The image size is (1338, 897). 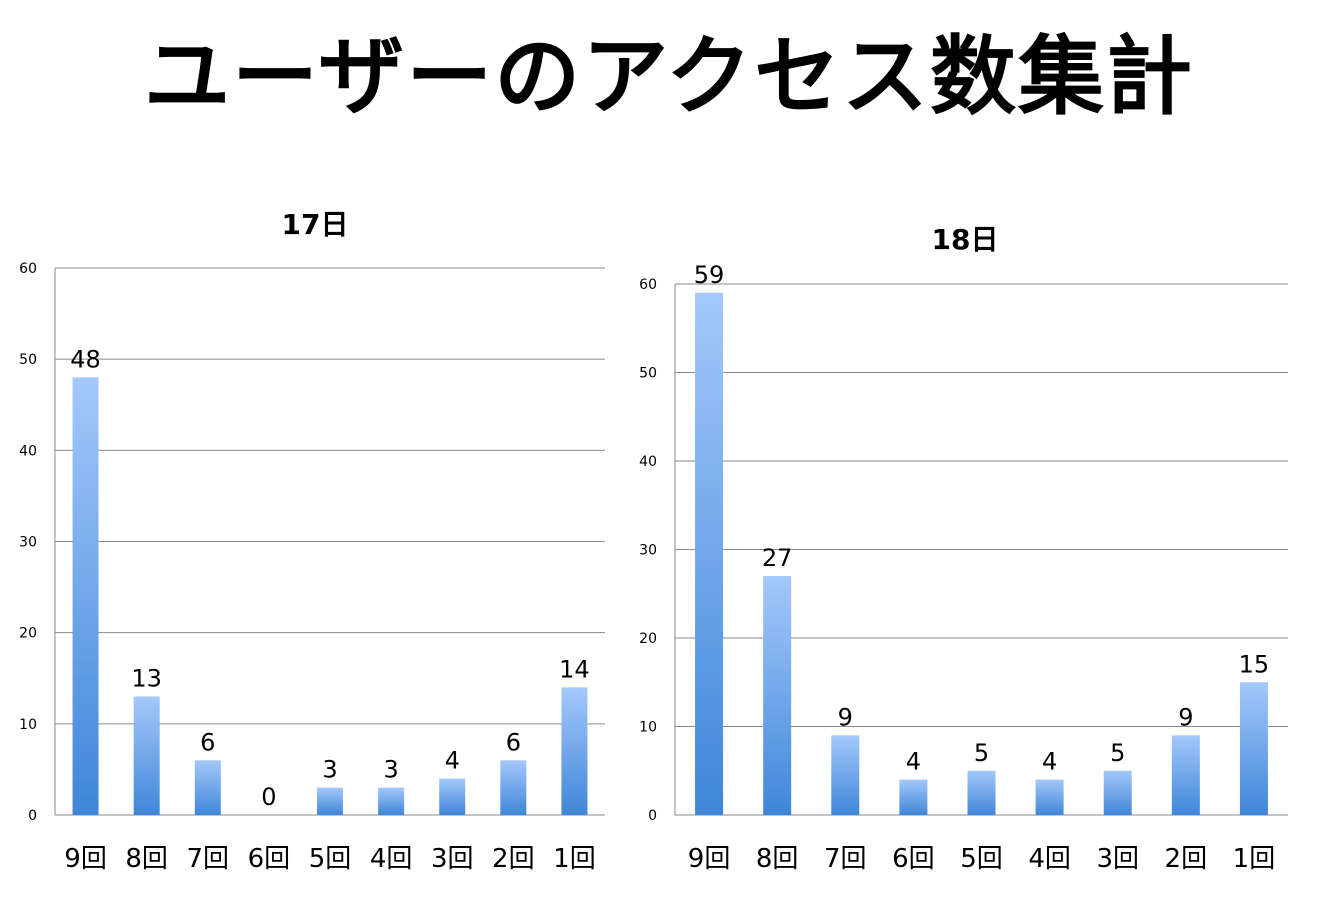 I want to click on data-label: 0, so click(x=268, y=797).